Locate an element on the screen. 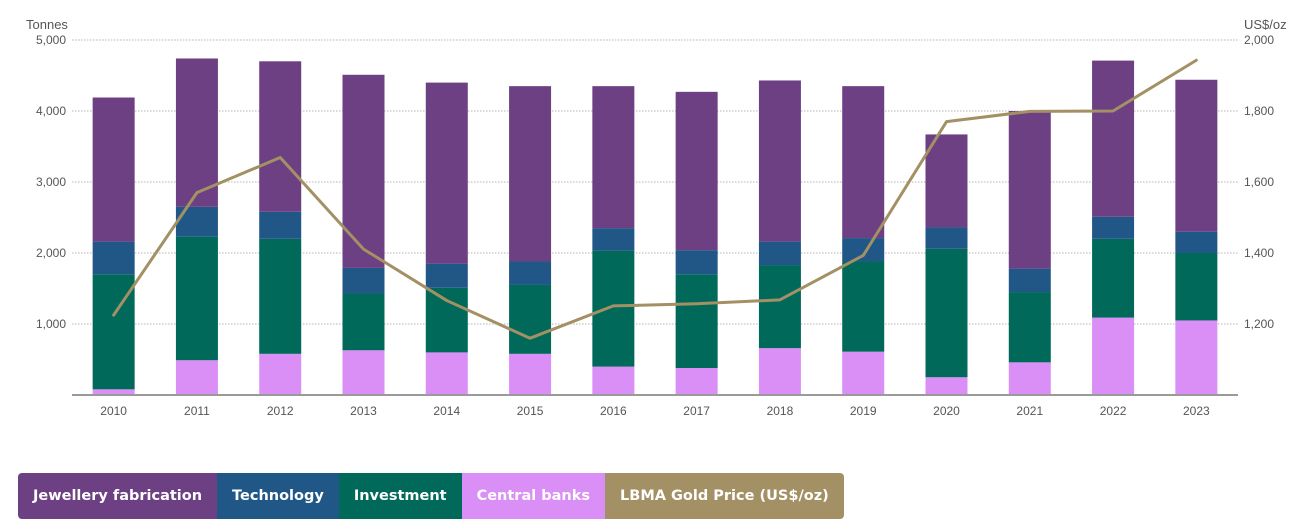  bar-central-banks-2023 is located at coordinates (1196, 357).